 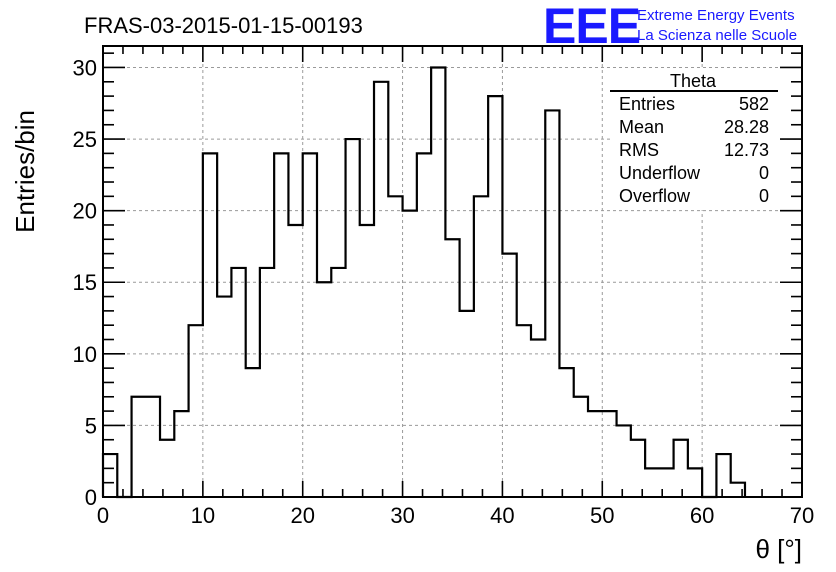 I want to click on stats-value: 582, so click(x=754, y=104).